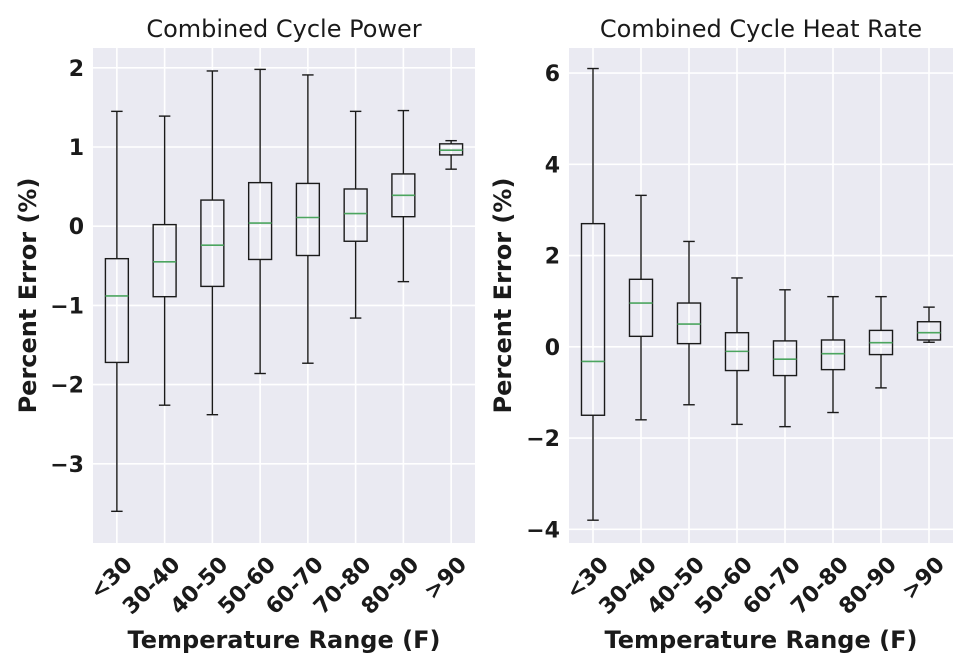  Describe the element at coordinates (761, 29) in the screenshot. I see `chart-title: Combined Cycle Heat Rate` at that location.